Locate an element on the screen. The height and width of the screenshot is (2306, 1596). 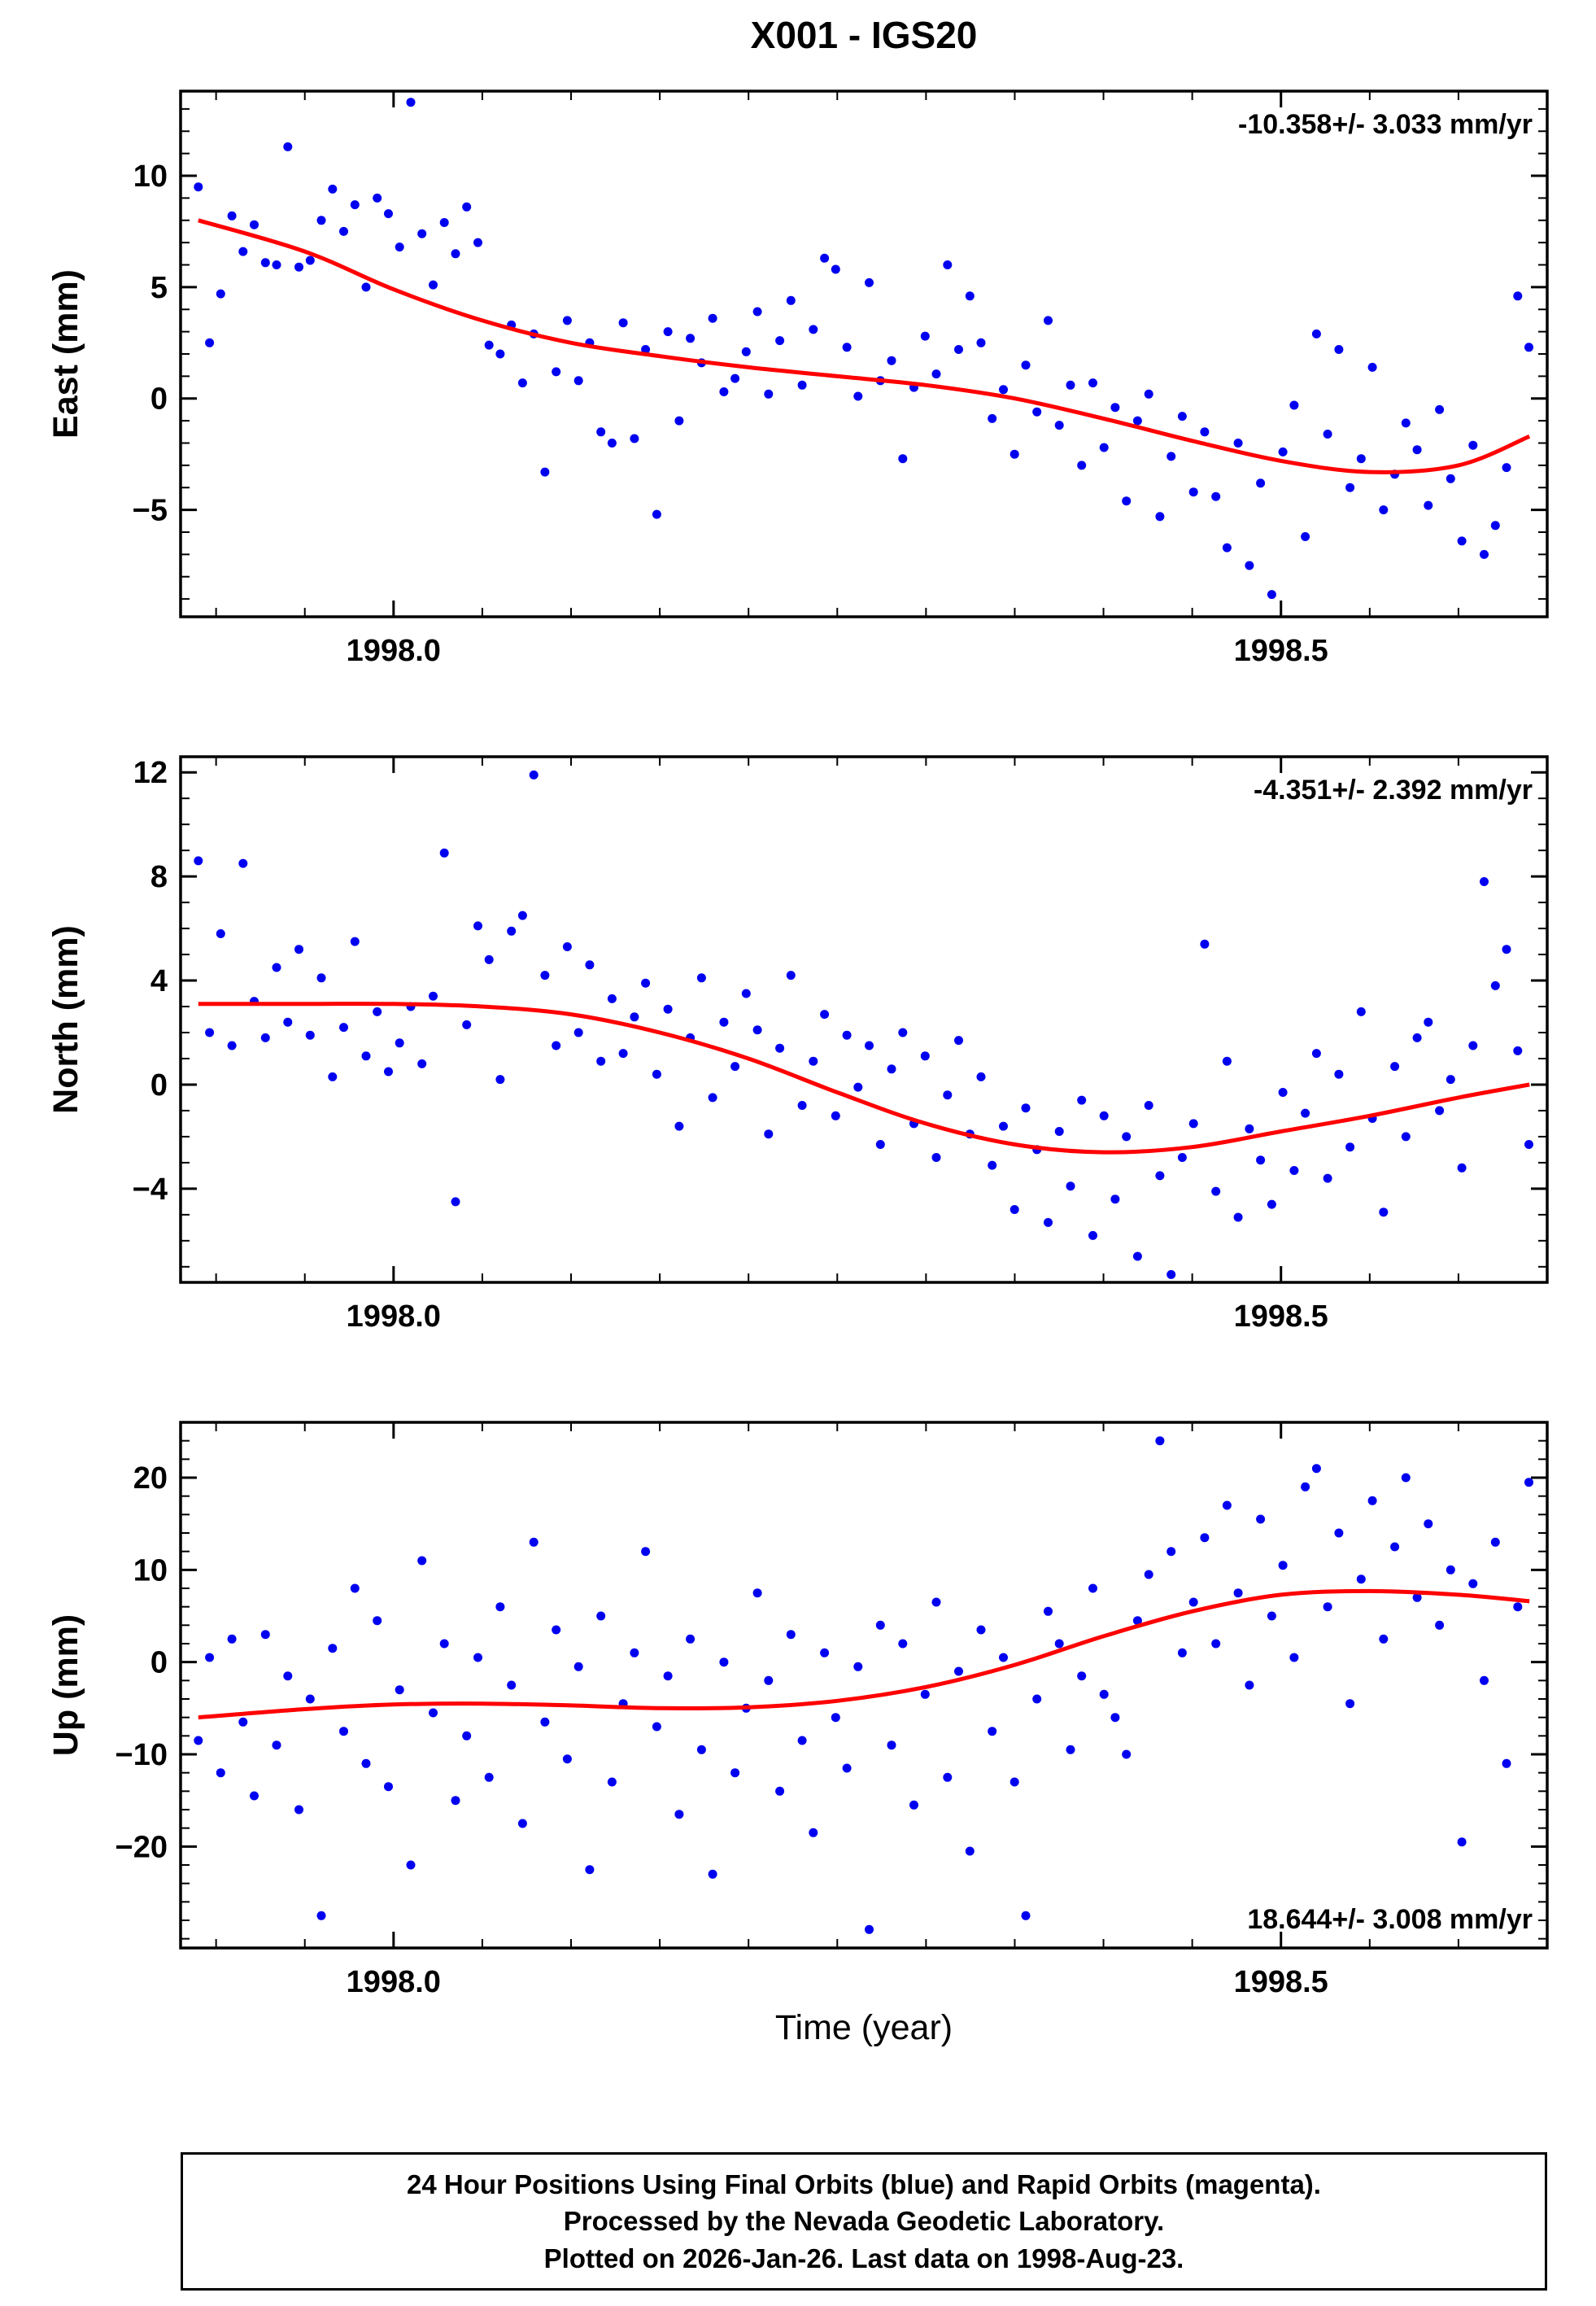
svg-text: 5 is located at coordinates (159, 288).